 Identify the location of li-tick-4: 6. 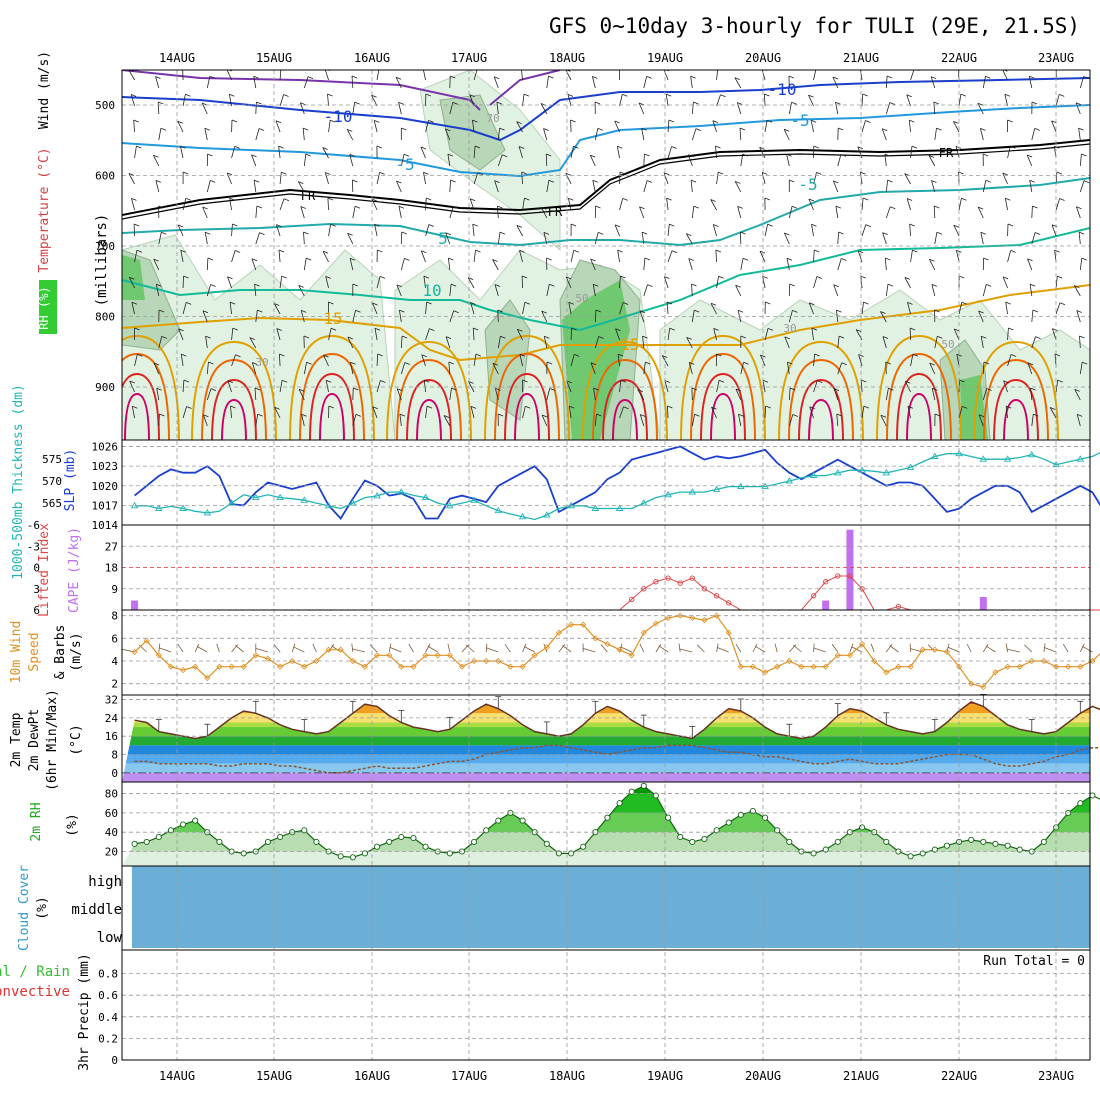
(36, 610).